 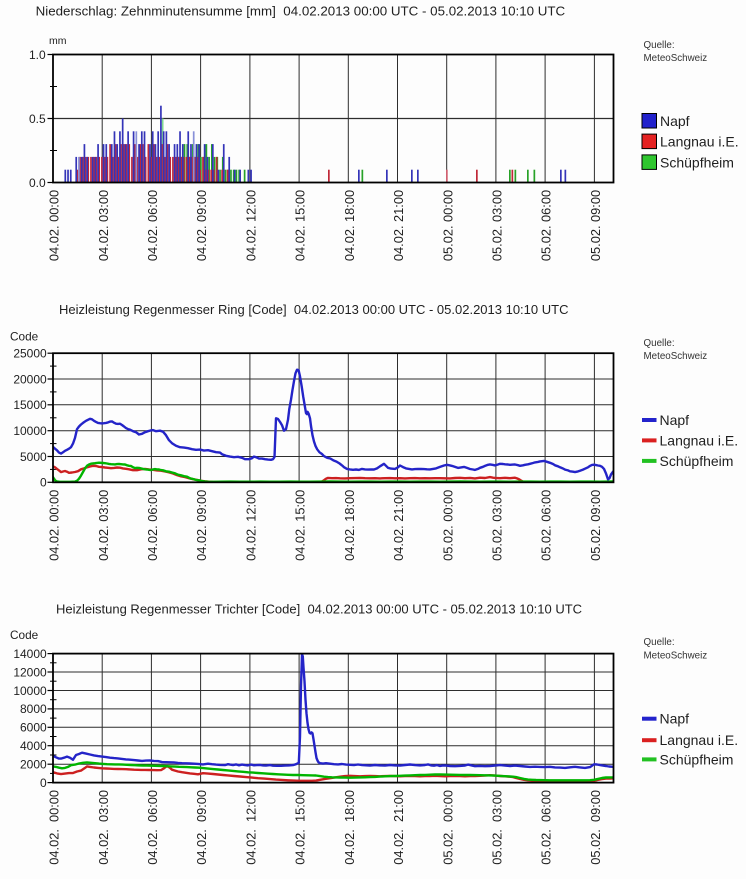 What do you see at coordinates (30, 379) in the screenshot?
I see `svg-text: 20000` at bounding box center [30, 379].